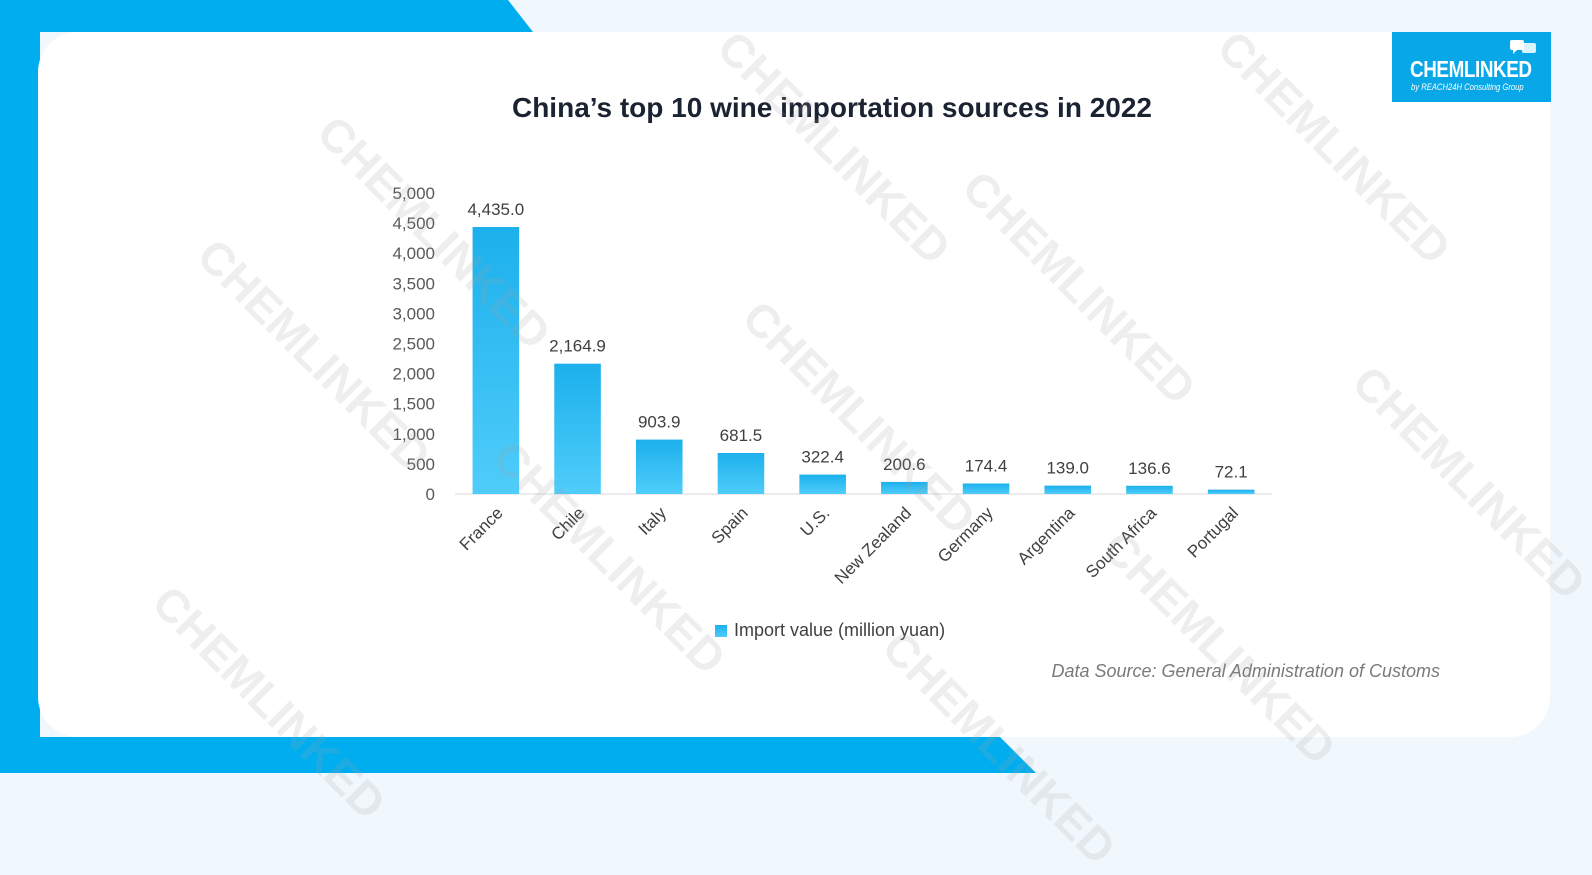 This screenshot has height=875, width=1592. Describe the element at coordinates (413, 313) in the screenshot. I see `y-tick-label: 3,000` at that location.